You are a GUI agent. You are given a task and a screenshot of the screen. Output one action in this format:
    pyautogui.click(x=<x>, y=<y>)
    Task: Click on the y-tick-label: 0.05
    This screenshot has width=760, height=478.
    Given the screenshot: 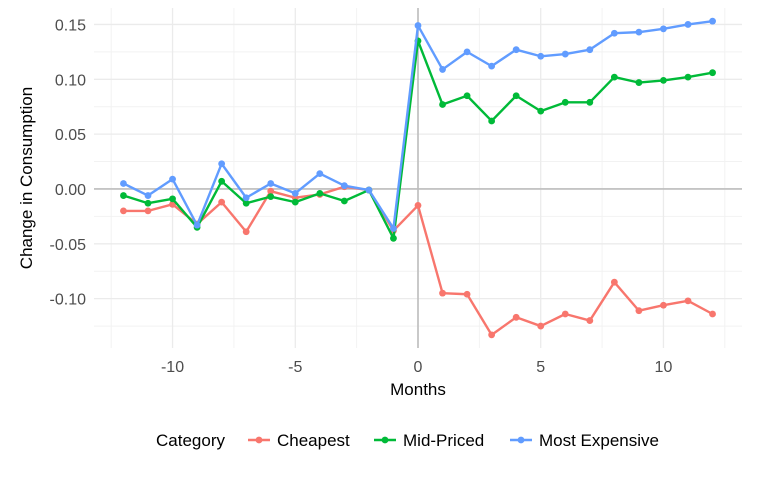 What is the action you would take?
    pyautogui.click(x=70, y=135)
    